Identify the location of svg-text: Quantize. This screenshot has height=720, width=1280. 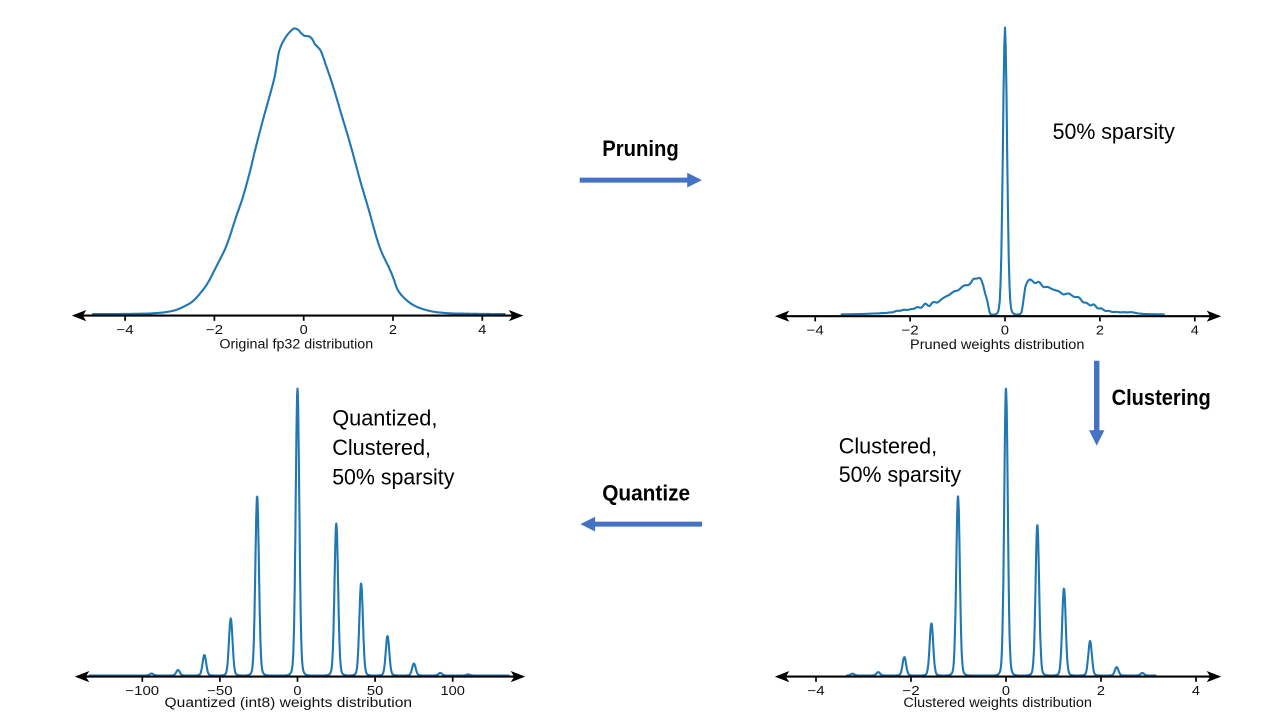
(646, 493).